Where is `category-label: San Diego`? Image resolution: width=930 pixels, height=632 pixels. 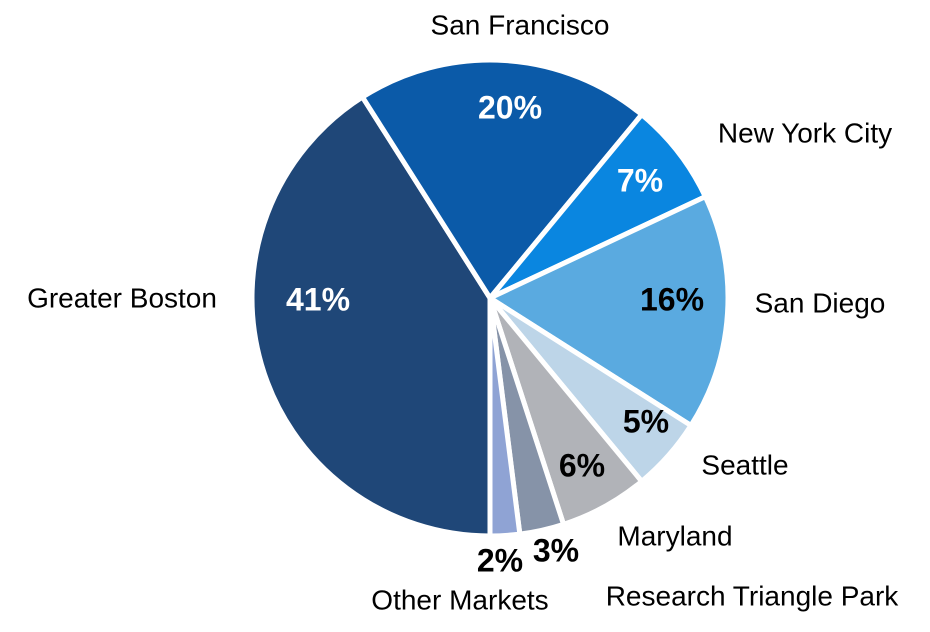 category-label: San Diego is located at coordinates (820, 302).